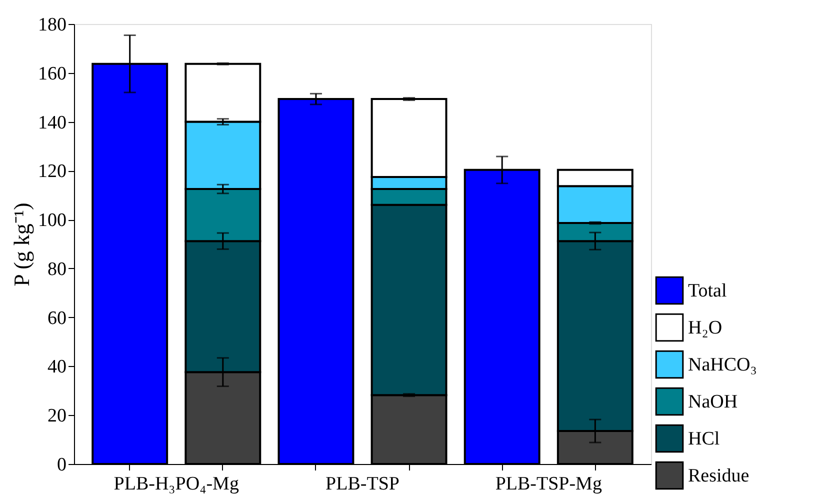  I want to click on y-tick-label: 140, so click(52, 123).